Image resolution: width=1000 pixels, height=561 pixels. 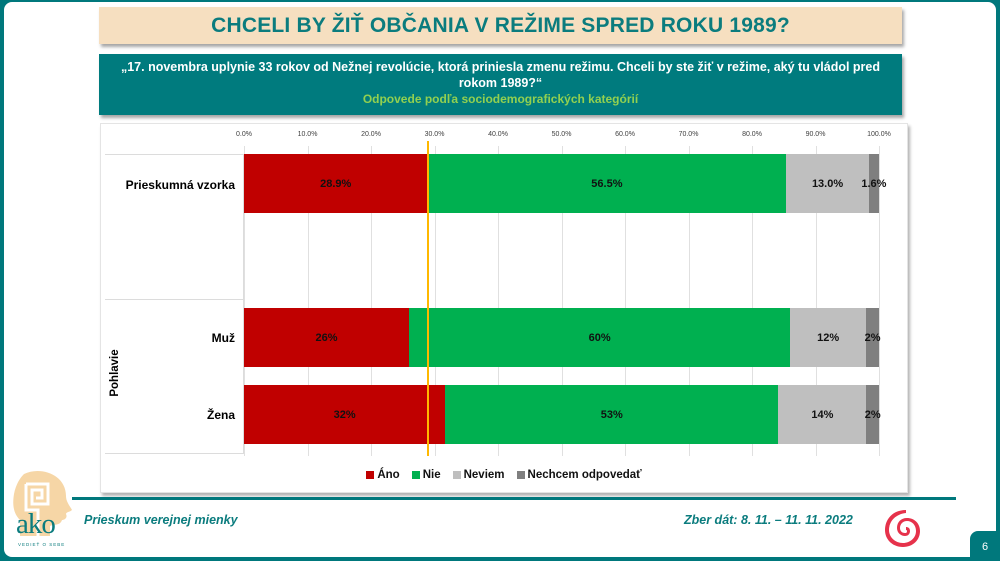 I want to click on category-label-zena: Žena, so click(x=220, y=415).